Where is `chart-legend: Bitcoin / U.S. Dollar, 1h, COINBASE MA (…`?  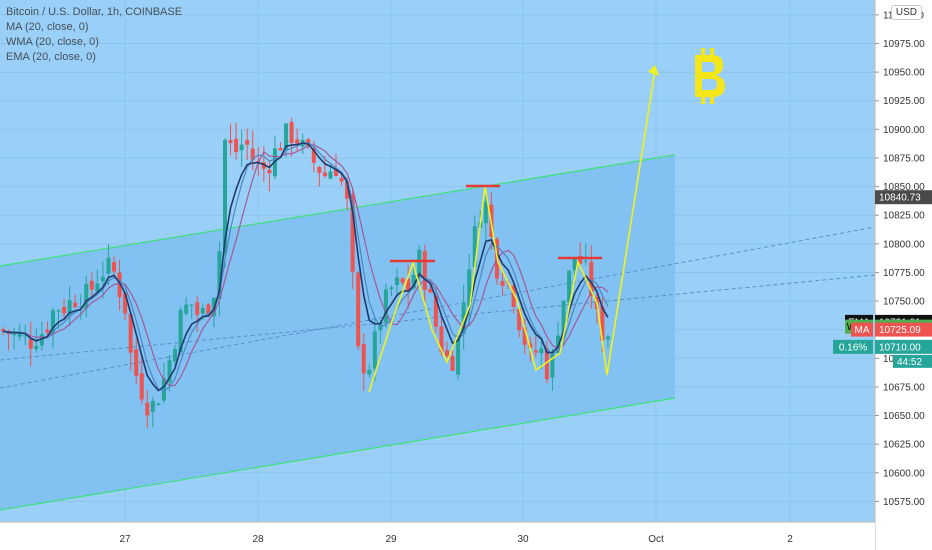 chart-legend: Bitcoin / U.S. Dollar, 1h, COINBASE MA (… is located at coordinates (94, 35).